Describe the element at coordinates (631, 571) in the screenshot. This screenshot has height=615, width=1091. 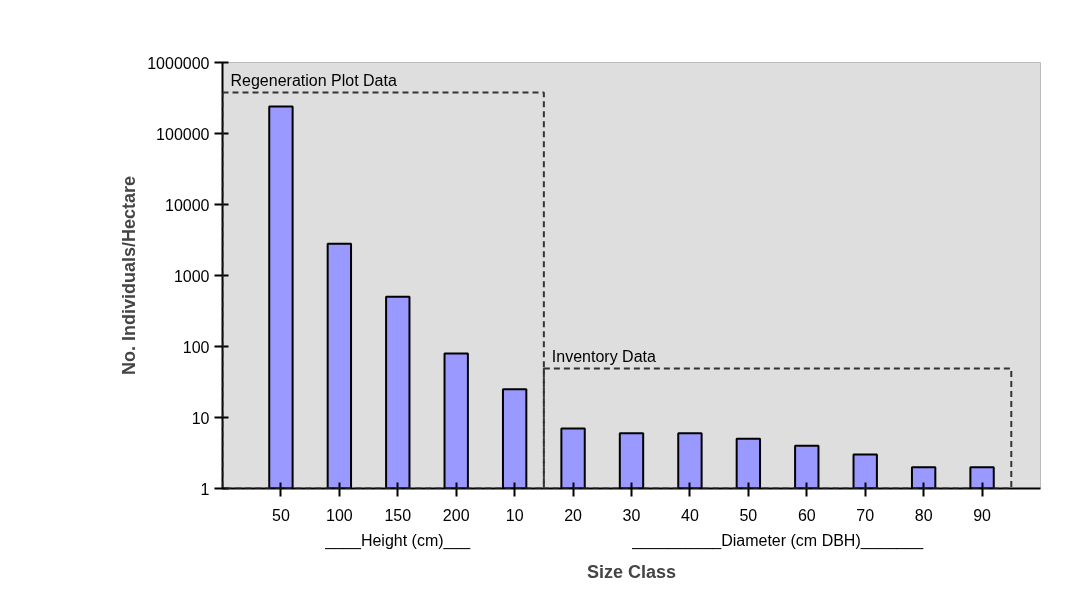
I see `x-axis-title: Size Class` at that location.